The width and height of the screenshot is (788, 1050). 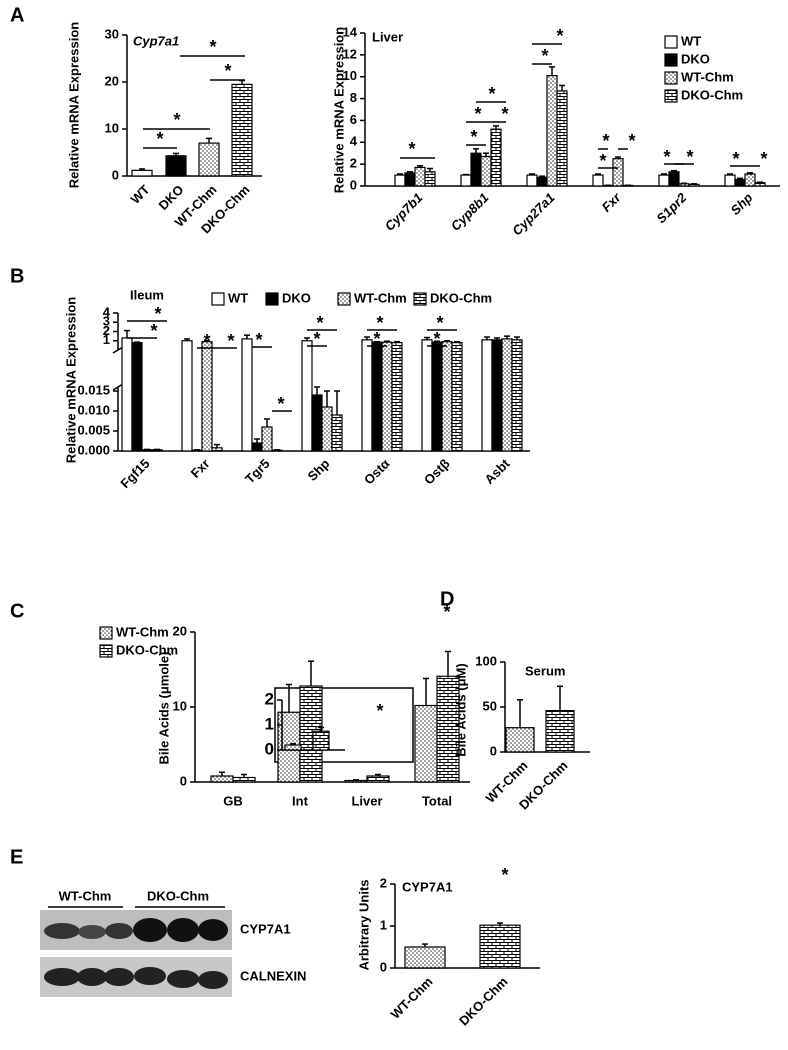 I want to click on legend-label: WT-Chm, so click(x=142, y=631).